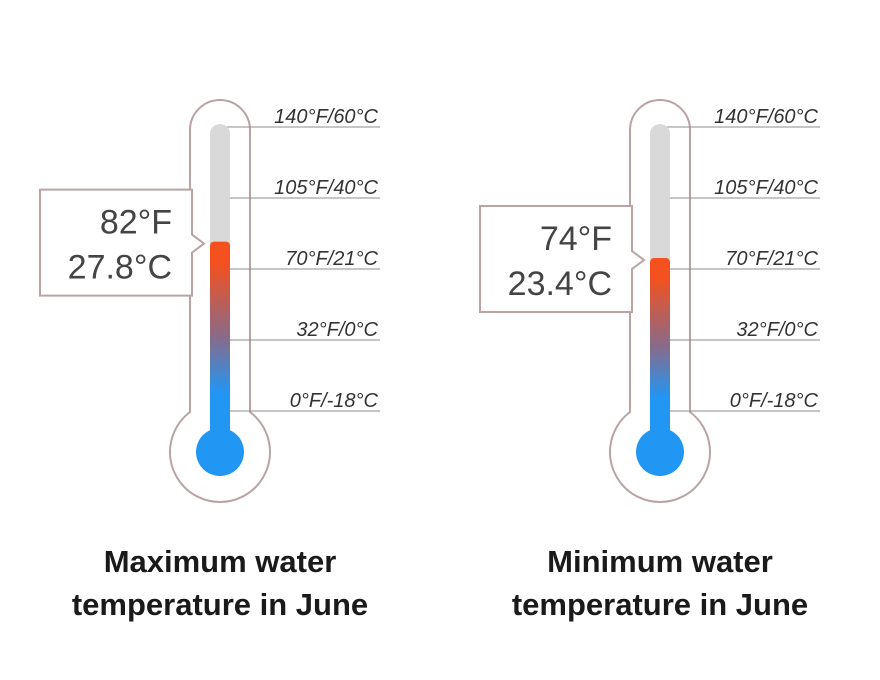 The width and height of the screenshot is (880, 680). What do you see at coordinates (560, 284) in the screenshot?
I see `value-celsius: 23.4°C` at bounding box center [560, 284].